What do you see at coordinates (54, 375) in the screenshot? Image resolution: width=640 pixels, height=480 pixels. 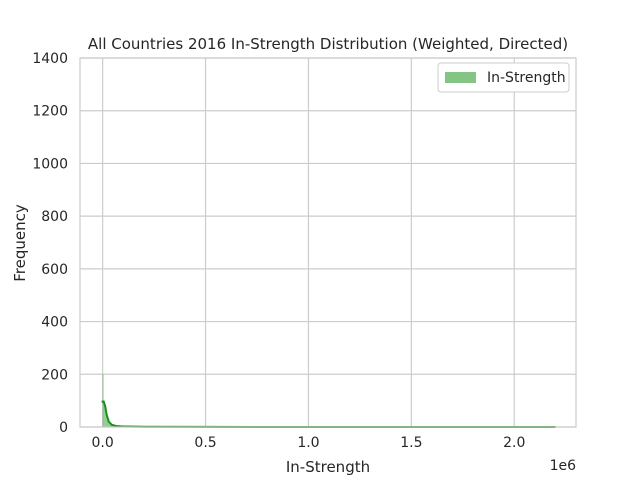 I see `y-tick-label: 200` at bounding box center [54, 375].